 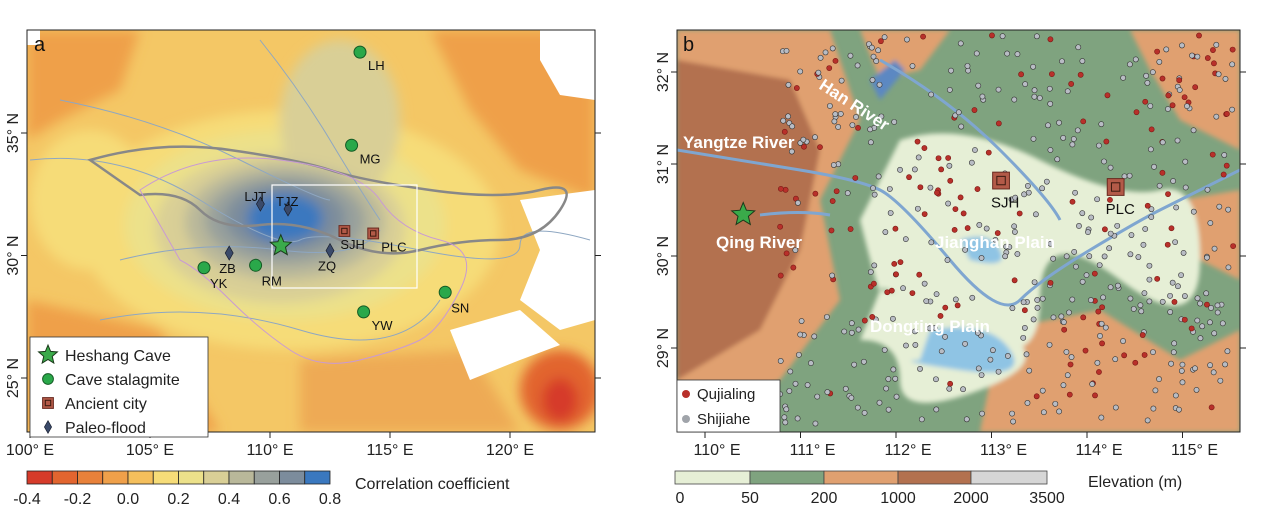 What do you see at coordinates (364, 312) in the screenshot?
I see `stalagmite-marker` at bounding box center [364, 312].